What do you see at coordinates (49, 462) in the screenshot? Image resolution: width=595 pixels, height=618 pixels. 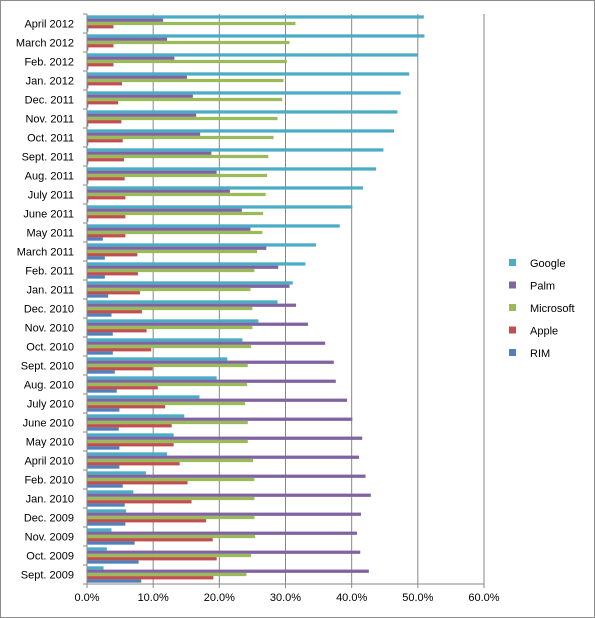 I see `category-label: April 2010` at bounding box center [49, 462].